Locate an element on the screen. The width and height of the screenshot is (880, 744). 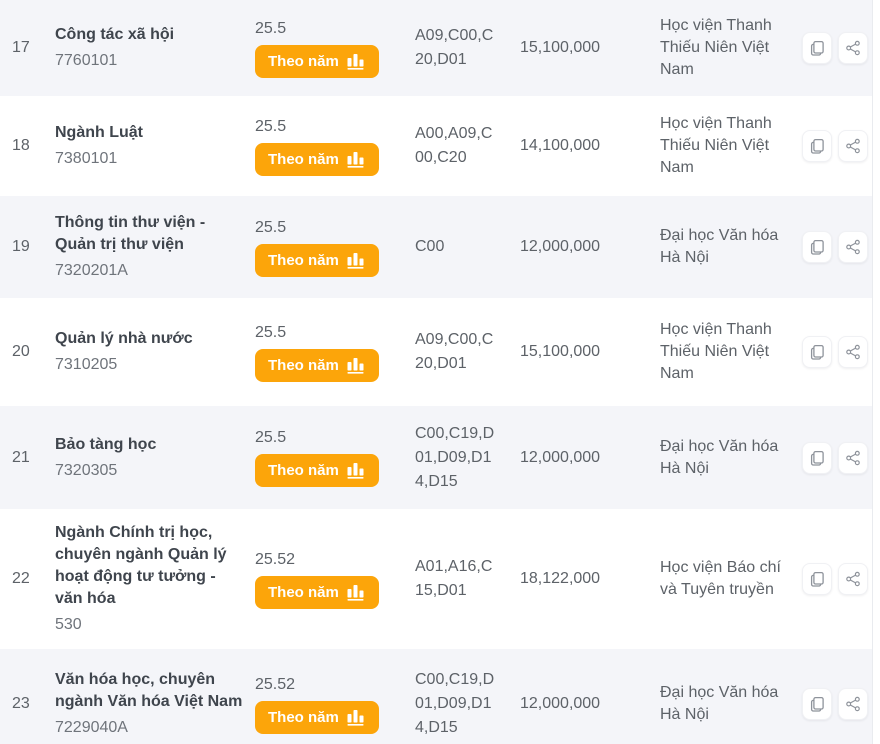
major-code: 7229040A is located at coordinates (91, 727).